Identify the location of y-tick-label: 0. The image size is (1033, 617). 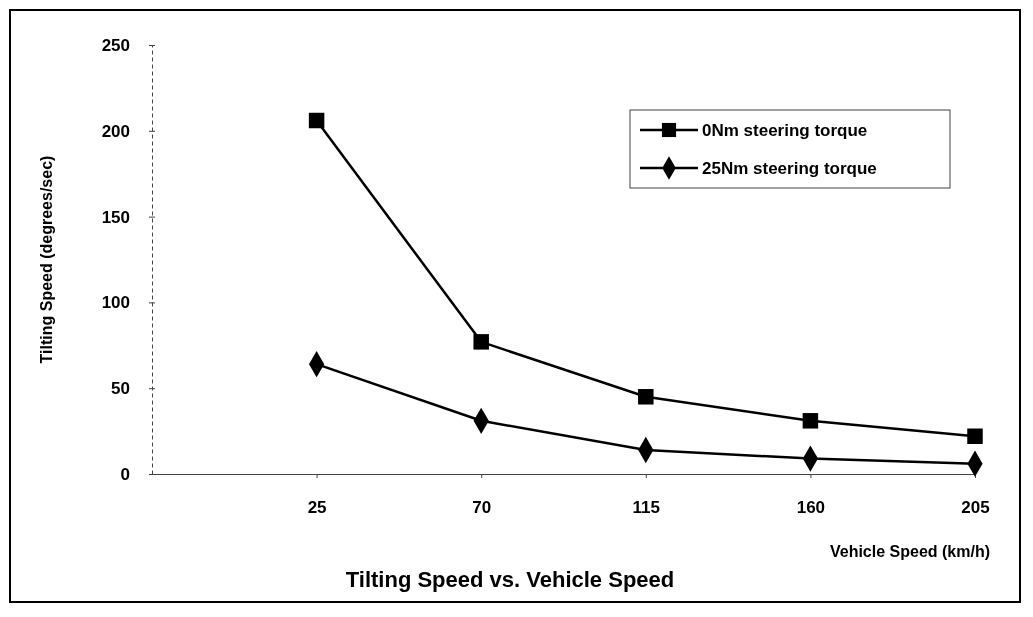
(125, 474).